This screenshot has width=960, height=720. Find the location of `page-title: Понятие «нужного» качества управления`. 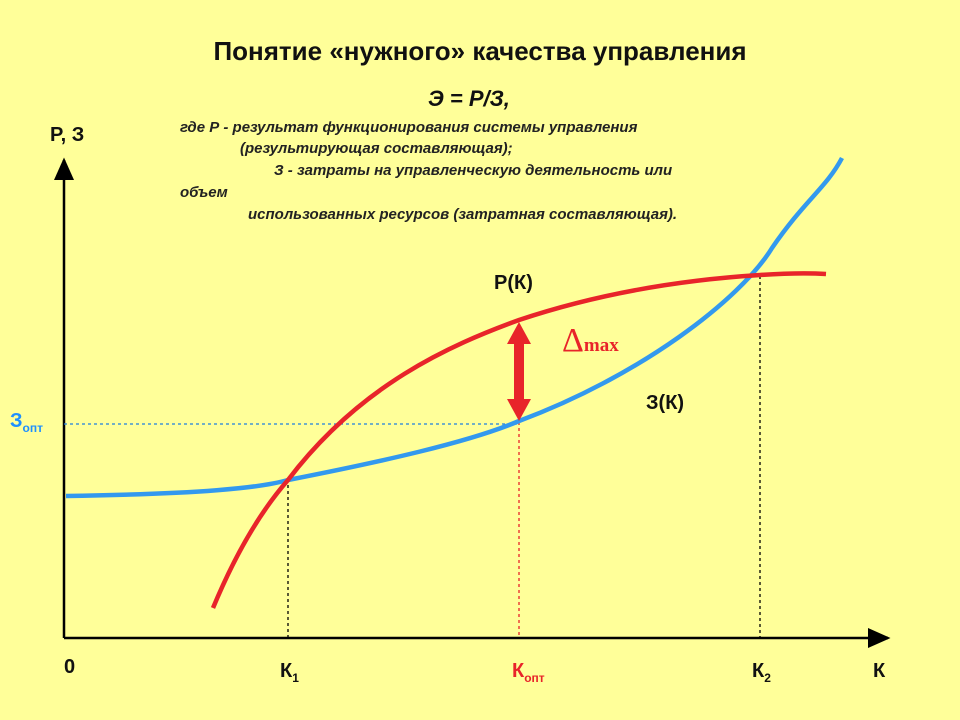

page-title: Понятие «нужного» качества управления is located at coordinates (480, 51).